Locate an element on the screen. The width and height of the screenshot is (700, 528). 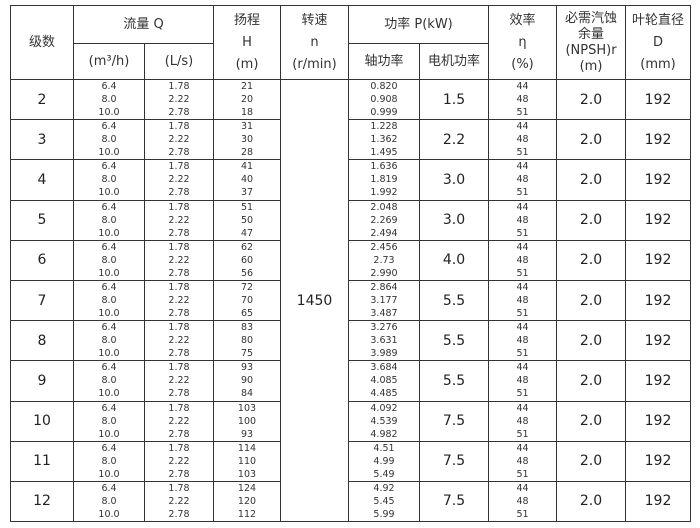
shaft-power-cell-value: 5.49 is located at coordinates (384, 474).